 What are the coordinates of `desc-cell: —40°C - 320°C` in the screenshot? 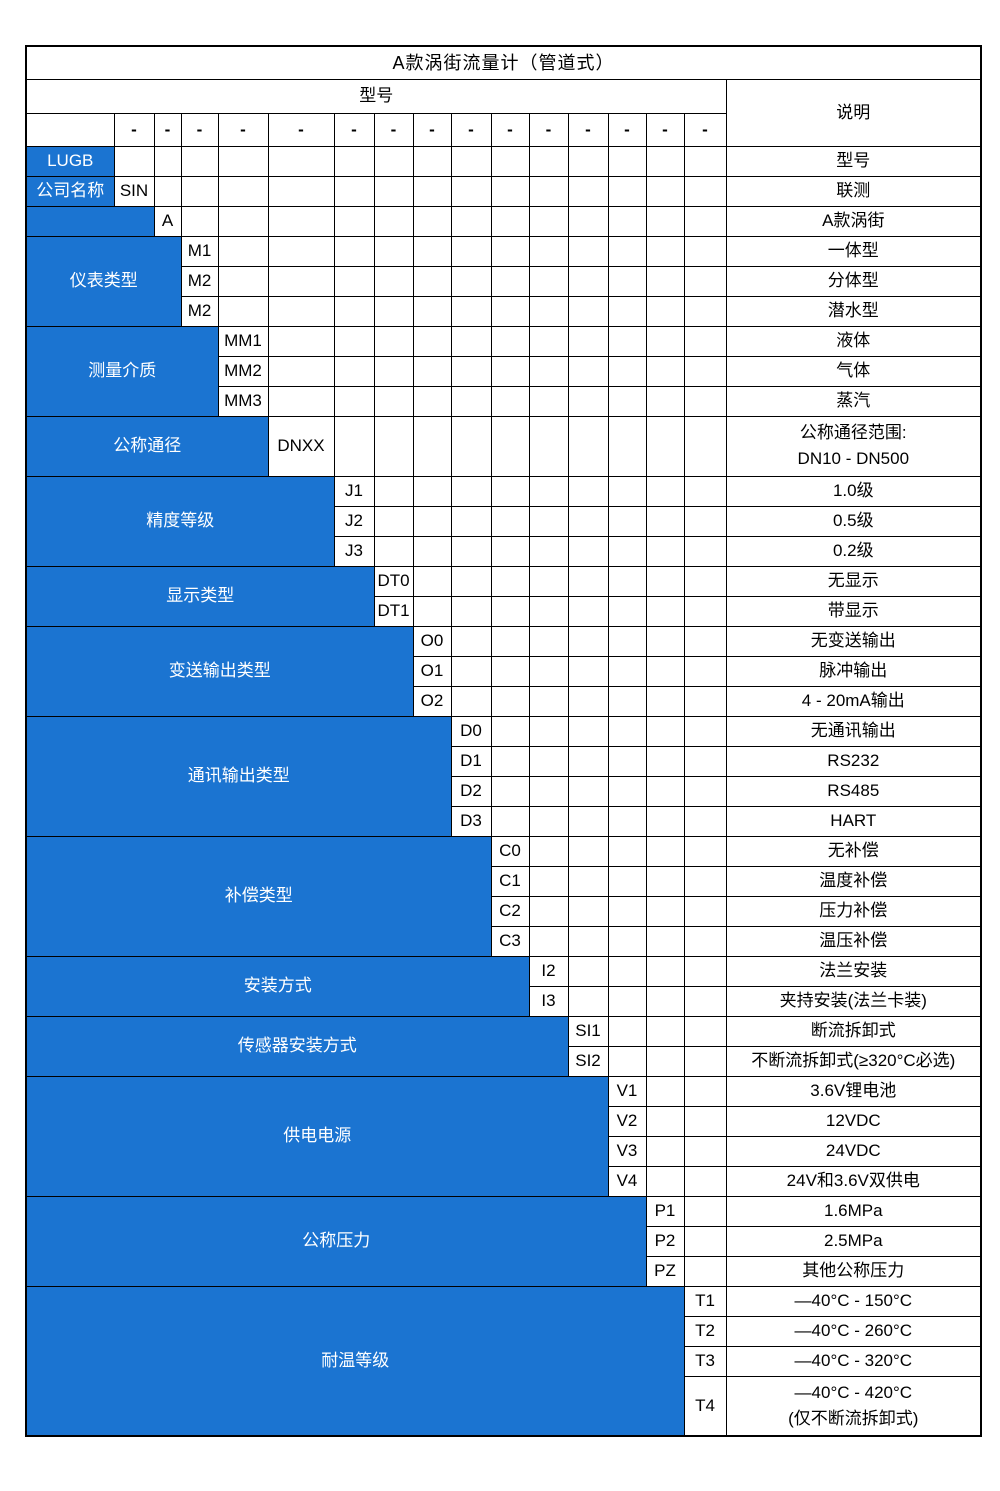 It's located at (853, 1361).